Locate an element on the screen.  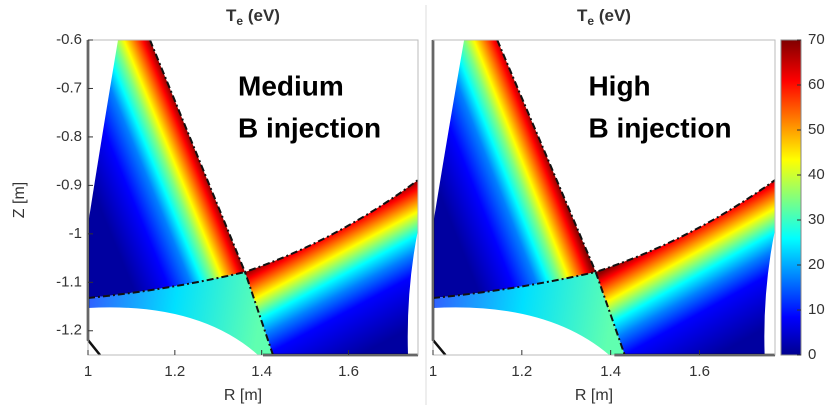
annotation: High is located at coordinates (619, 85).